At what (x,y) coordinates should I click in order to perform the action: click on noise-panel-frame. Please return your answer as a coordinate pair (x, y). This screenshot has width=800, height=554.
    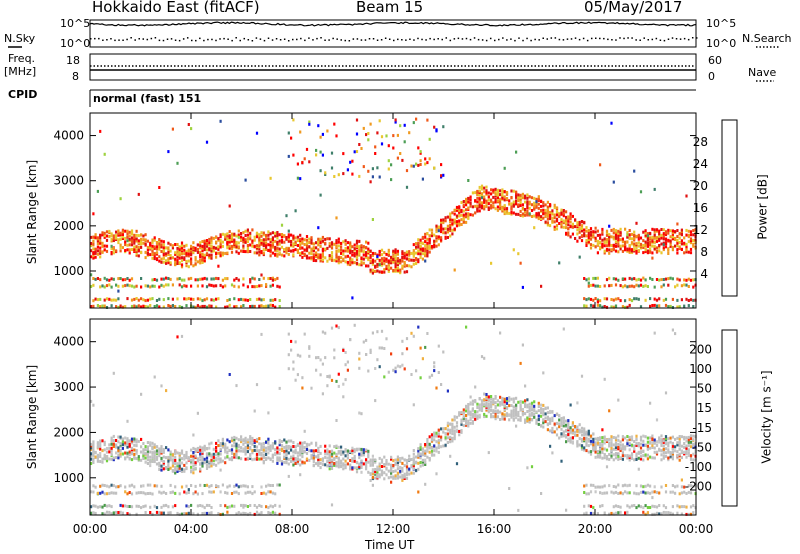
    Looking at the image, I should click on (393, 33).